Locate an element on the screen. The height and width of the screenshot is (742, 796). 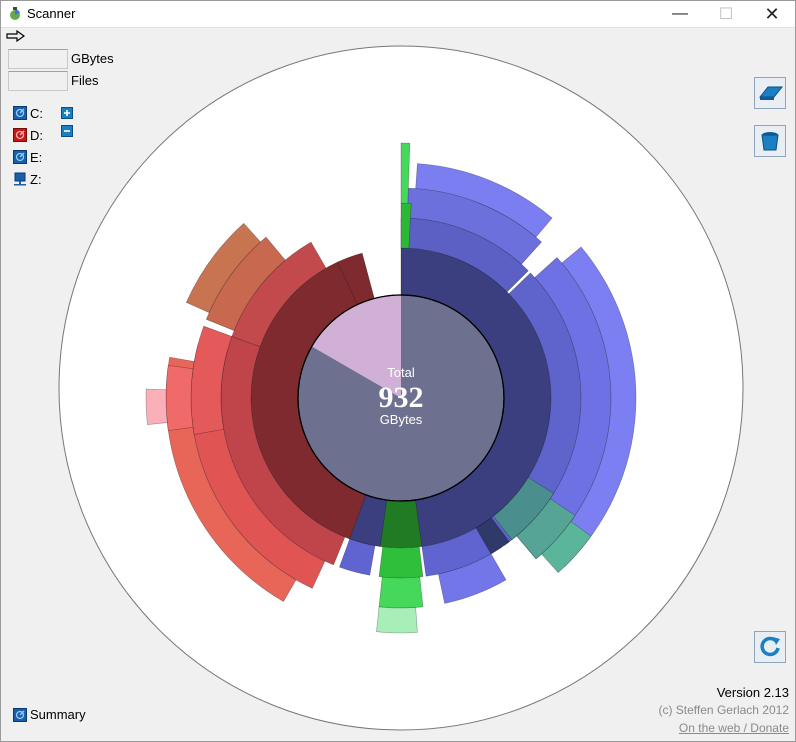
center-value: 932 is located at coordinates (401, 397).